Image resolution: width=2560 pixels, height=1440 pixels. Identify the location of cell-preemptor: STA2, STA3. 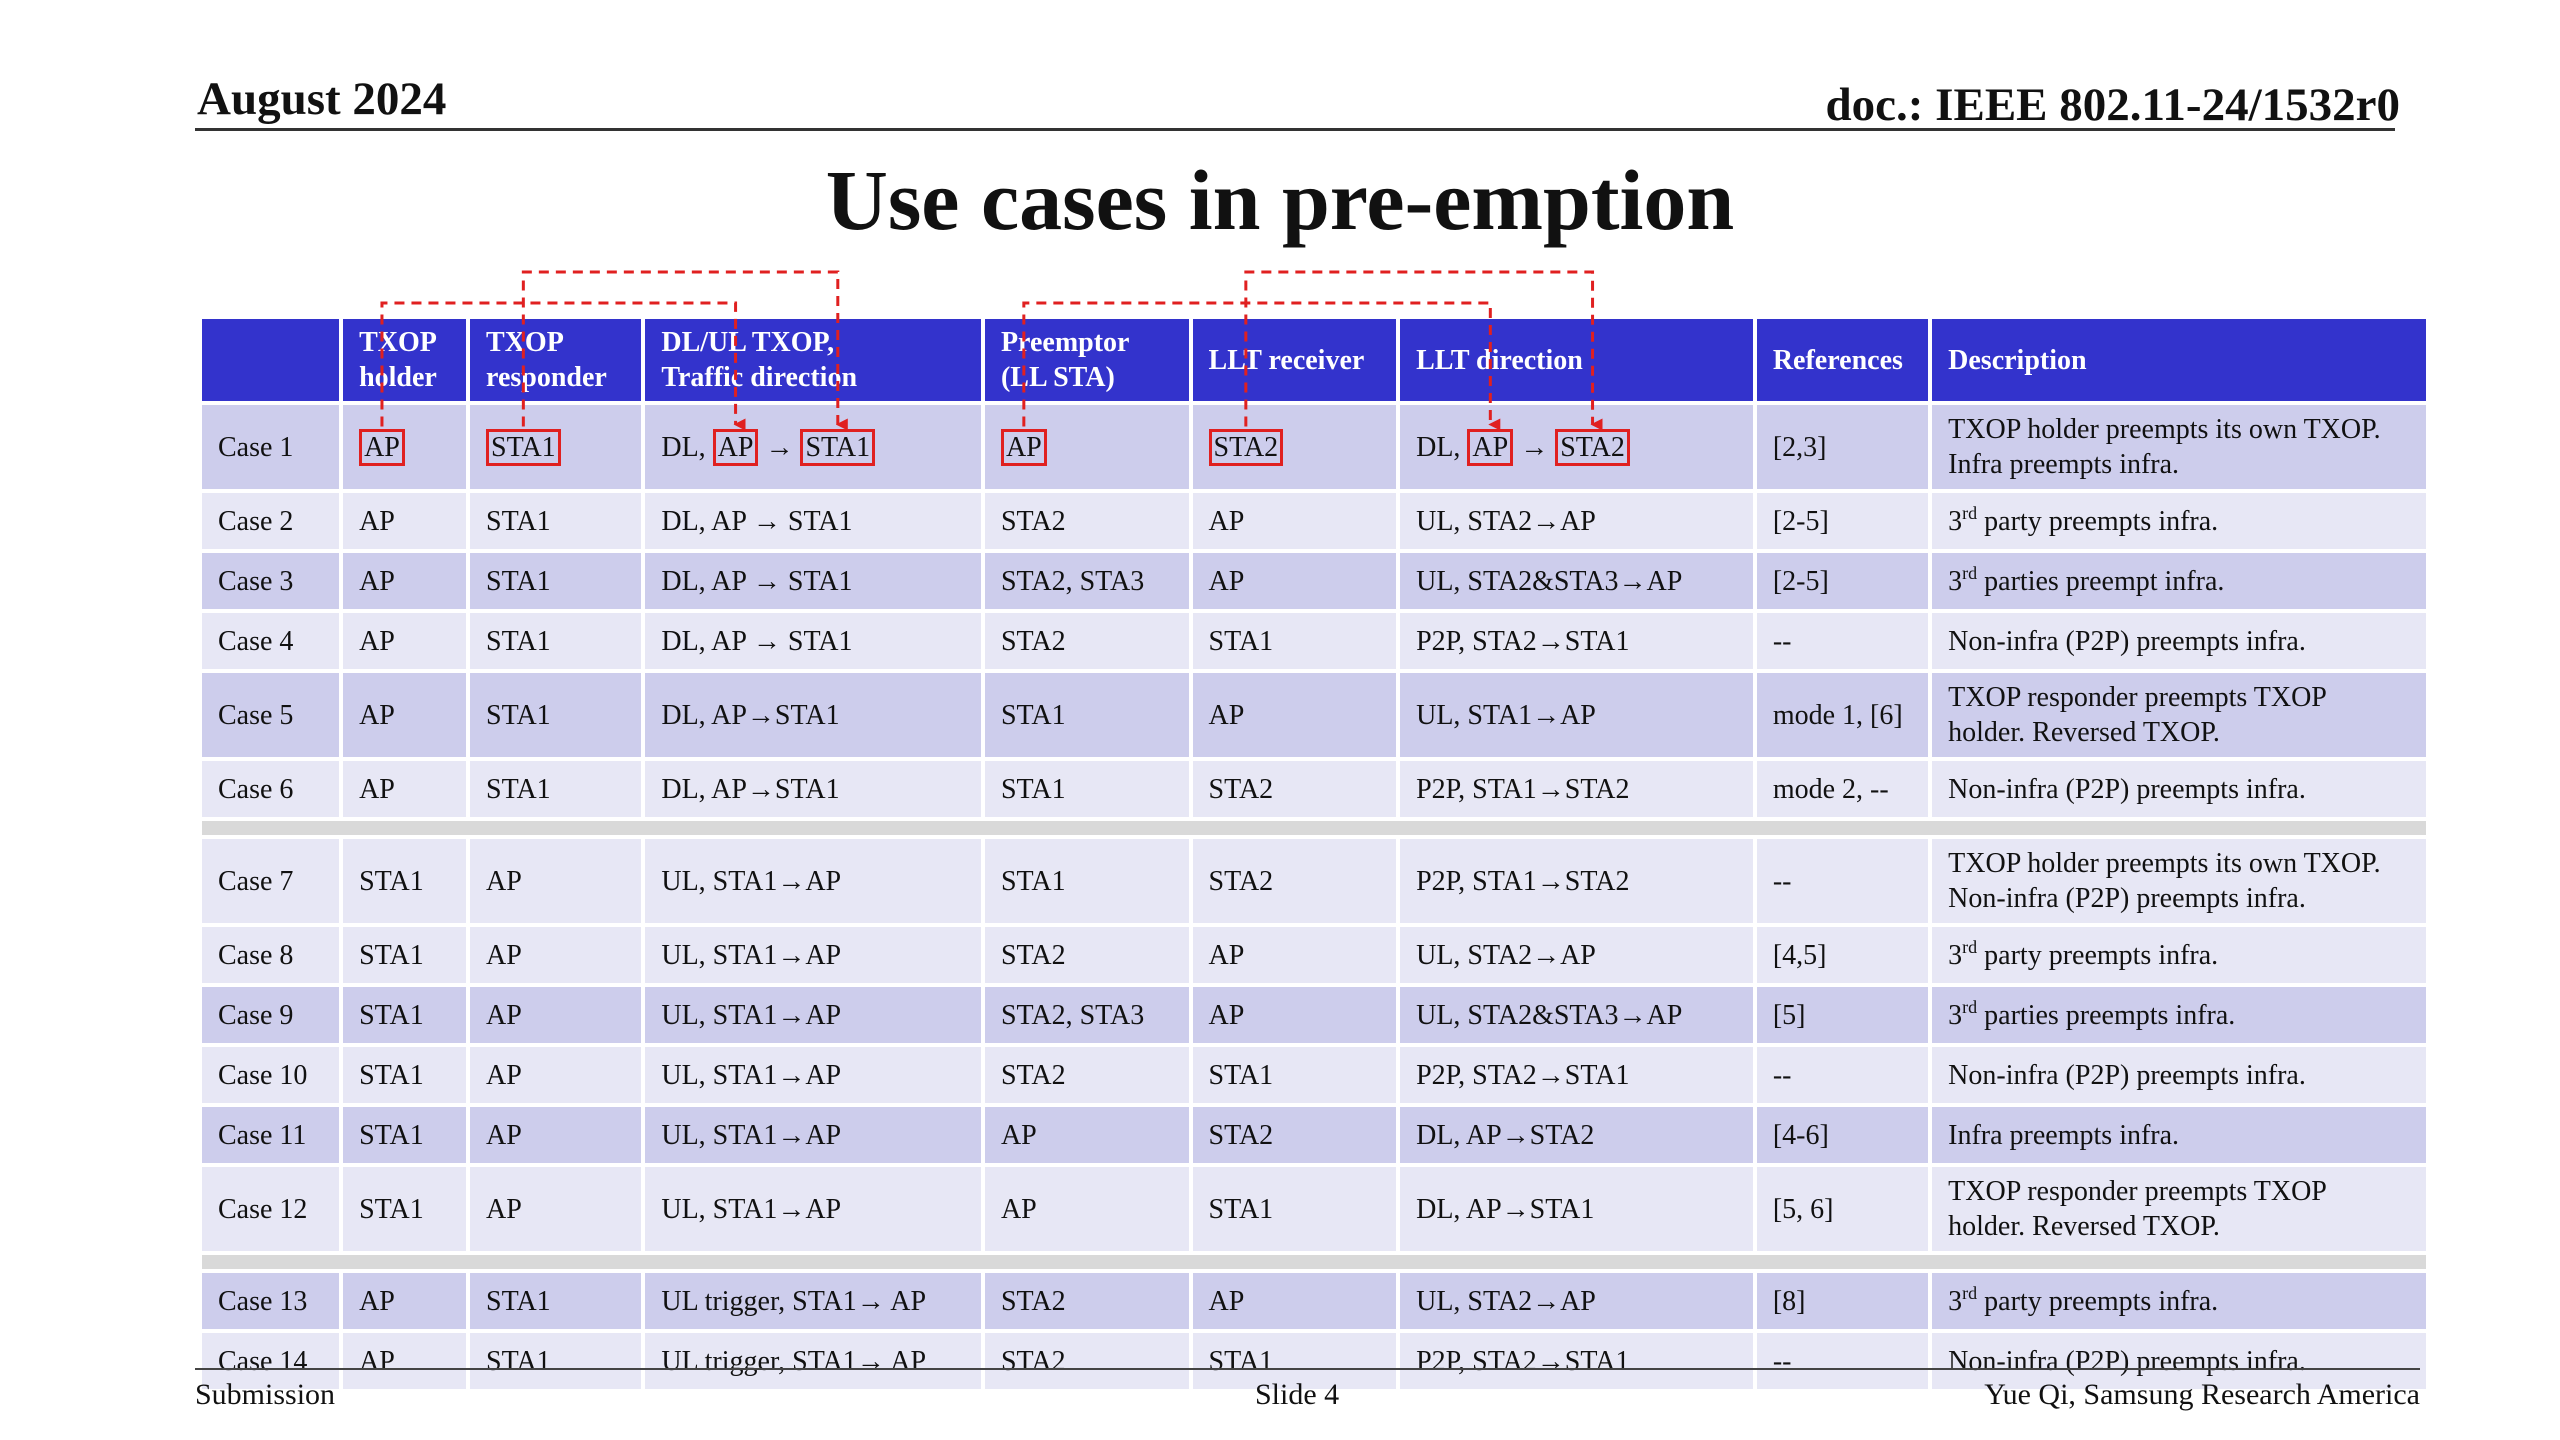
(1086, 581).